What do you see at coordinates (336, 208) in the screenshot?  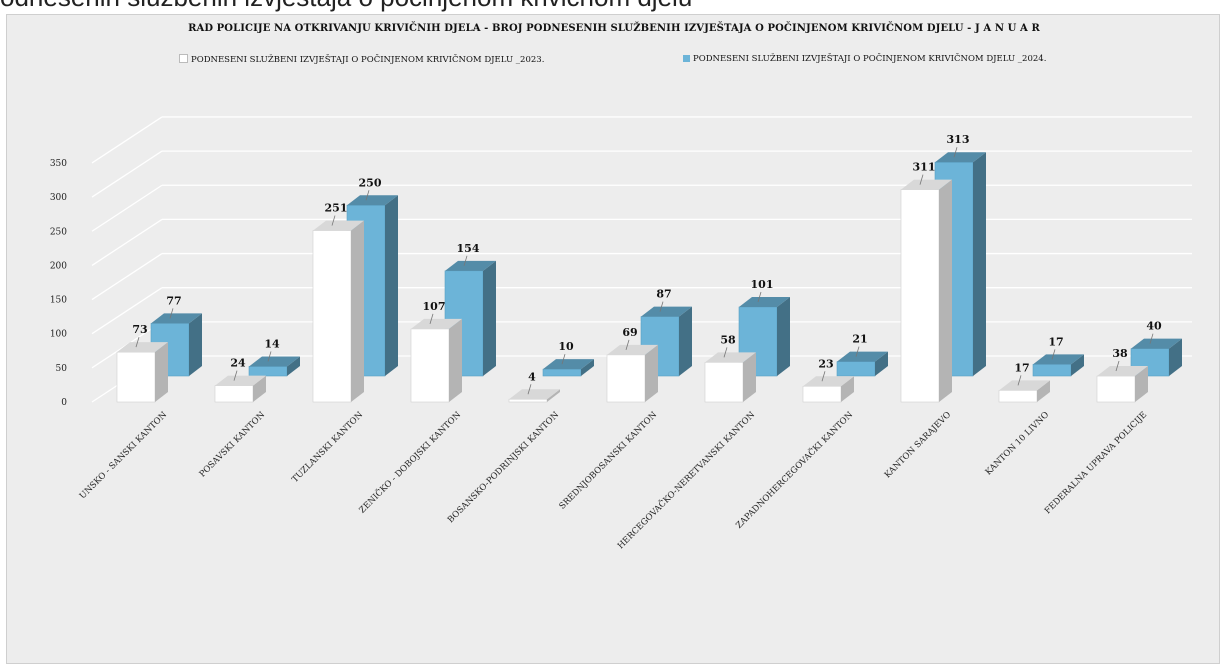 I see `data-label-2023-2: 251` at bounding box center [336, 208].